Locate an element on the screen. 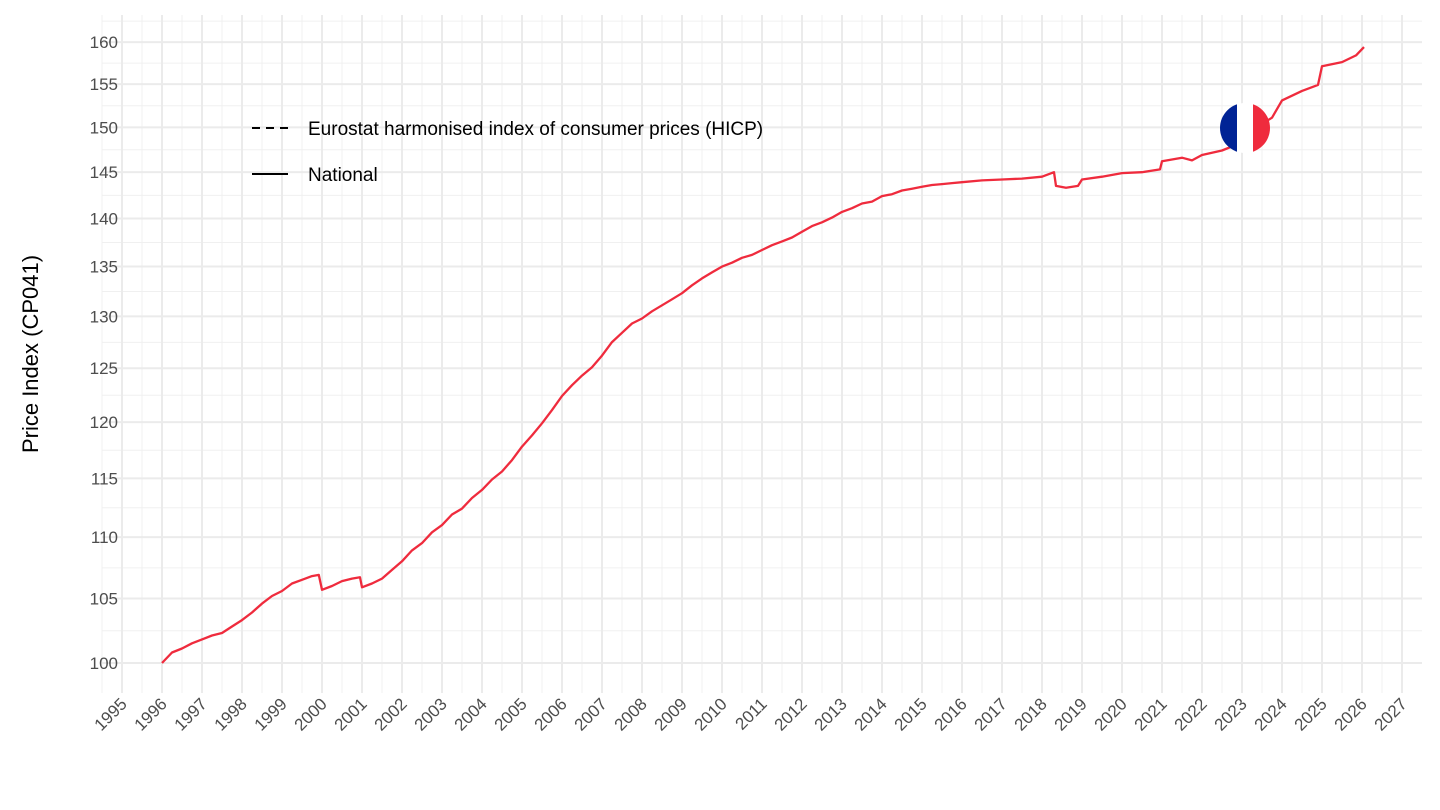 This screenshot has width=1440, height=810. flag-red-stripe is located at coordinates (1261, 128).